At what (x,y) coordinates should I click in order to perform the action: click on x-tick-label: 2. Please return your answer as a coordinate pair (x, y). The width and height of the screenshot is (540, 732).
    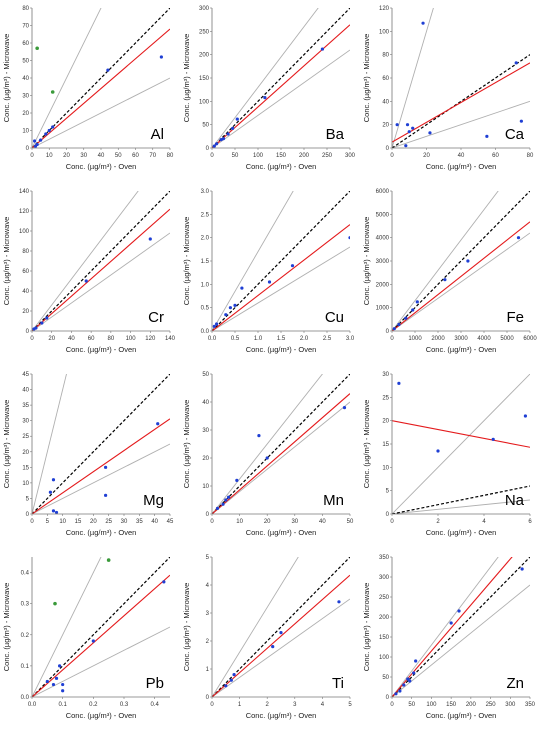
    Looking at the image, I should click on (268, 705).